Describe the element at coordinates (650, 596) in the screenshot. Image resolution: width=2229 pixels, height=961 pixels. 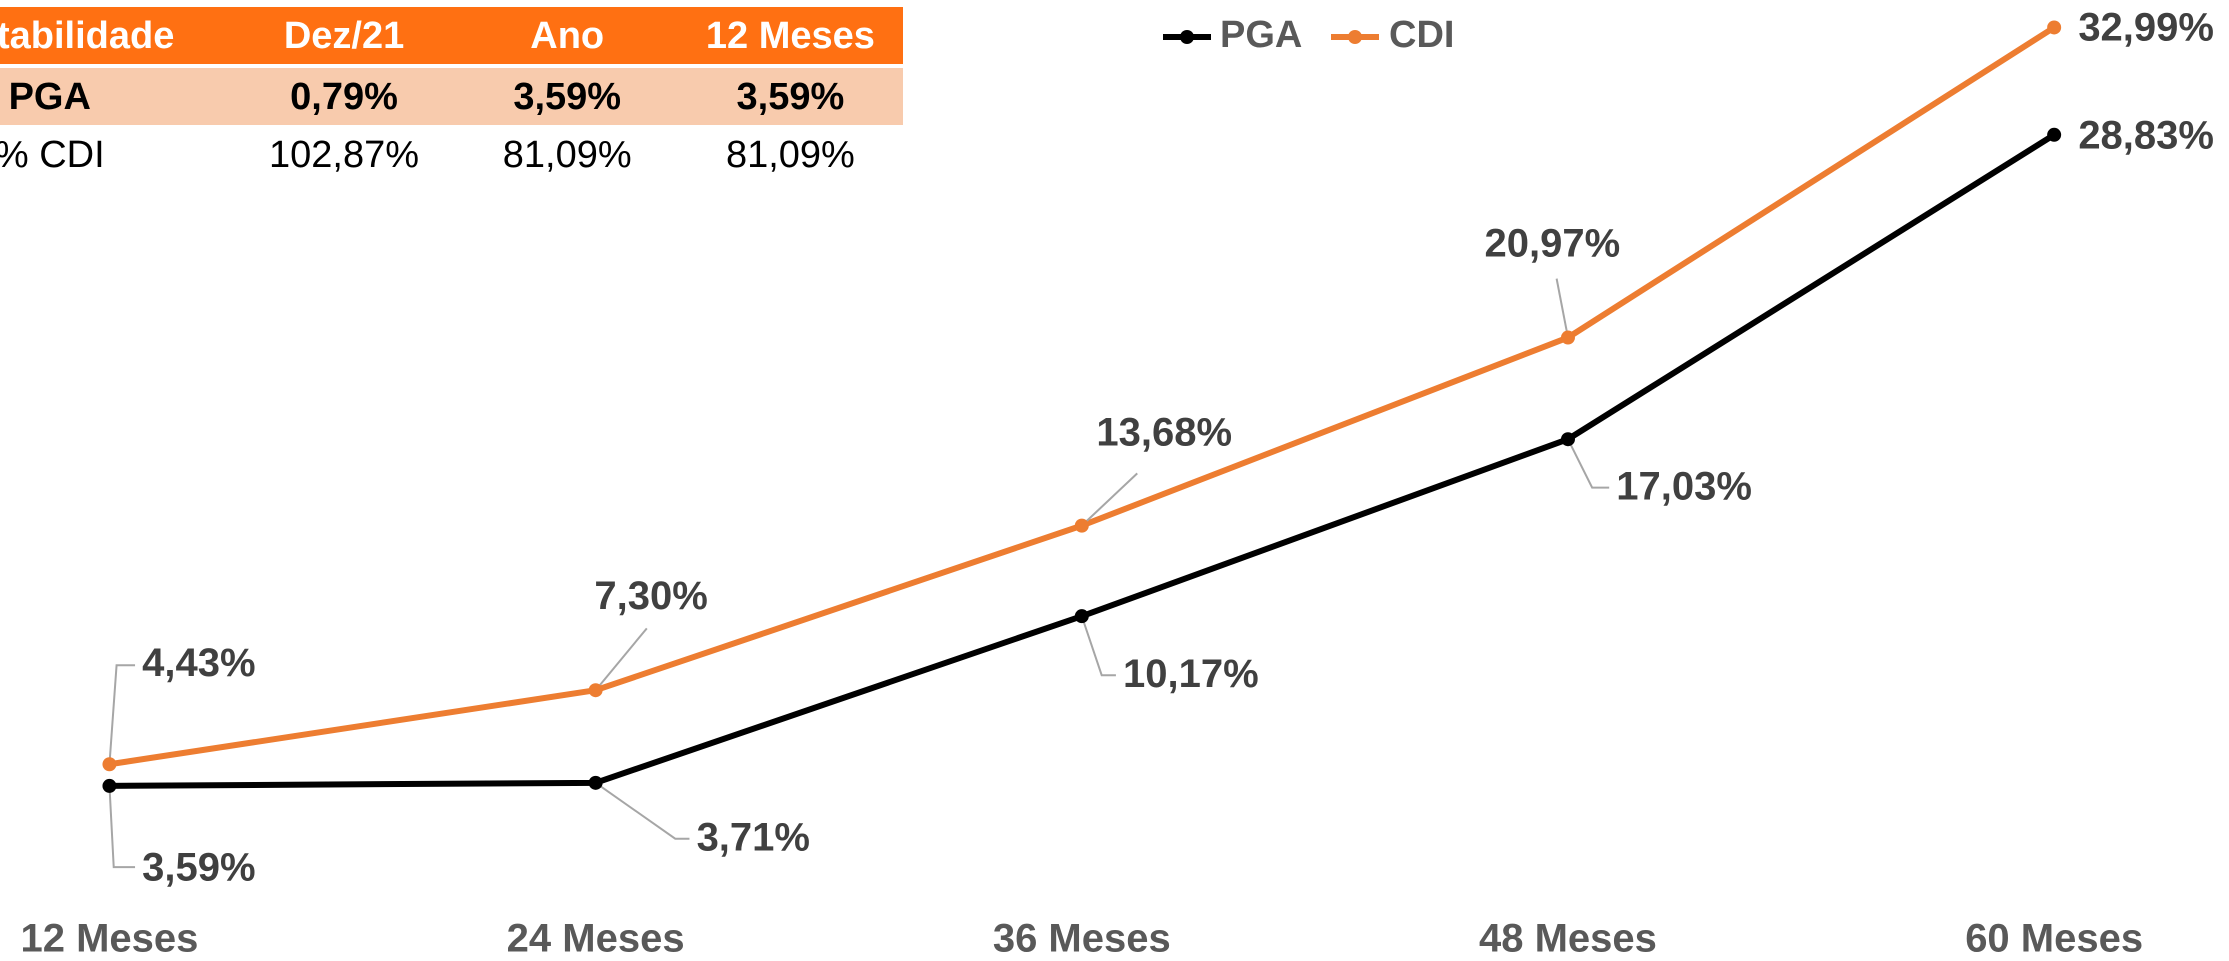
I see `data-label: 7,30%` at that location.